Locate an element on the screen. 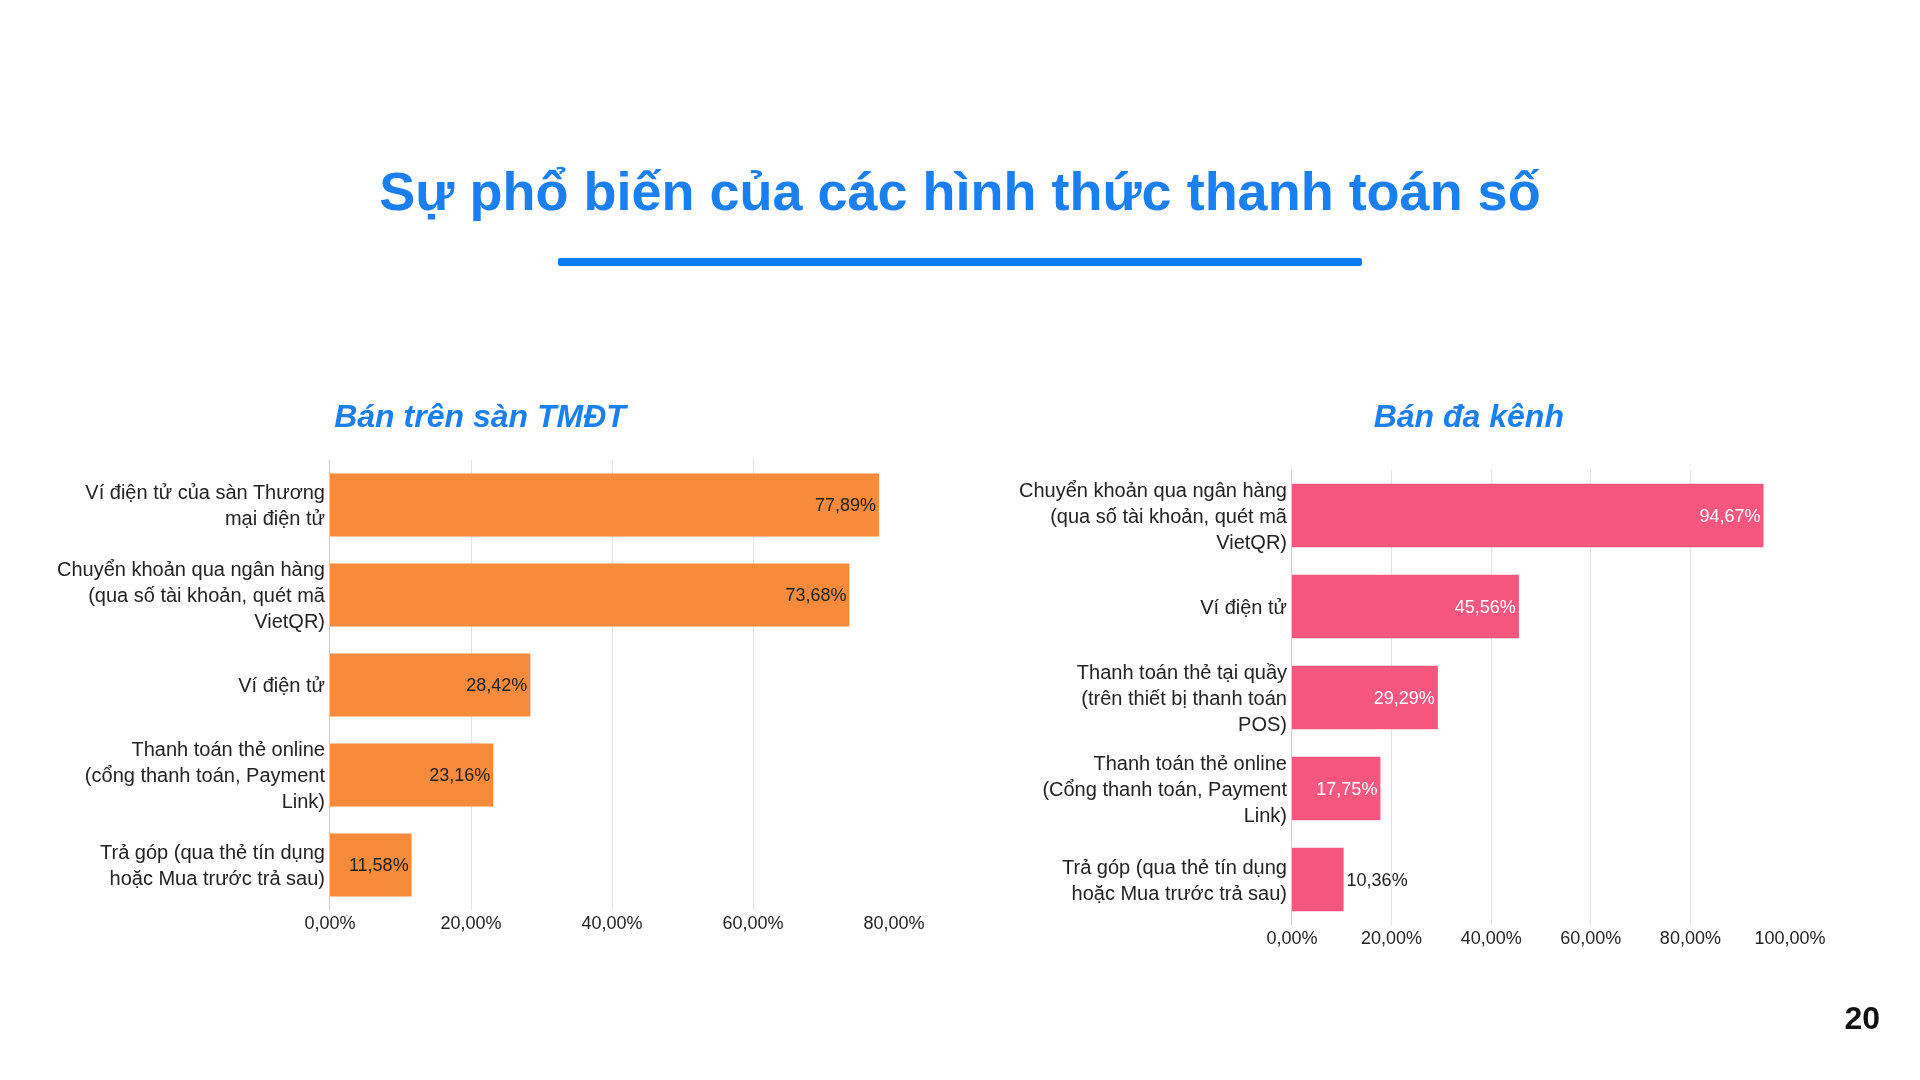 The image size is (1920, 1080). text: 20 is located at coordinates (1862, 1018).